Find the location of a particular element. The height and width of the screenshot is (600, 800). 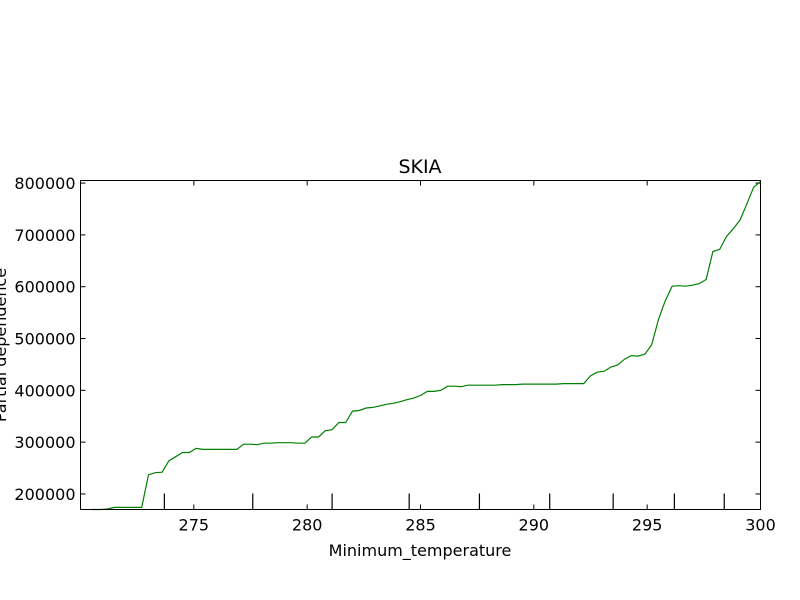

x-axis-label: Minimum_temperature is located at coordinates (420, 551).